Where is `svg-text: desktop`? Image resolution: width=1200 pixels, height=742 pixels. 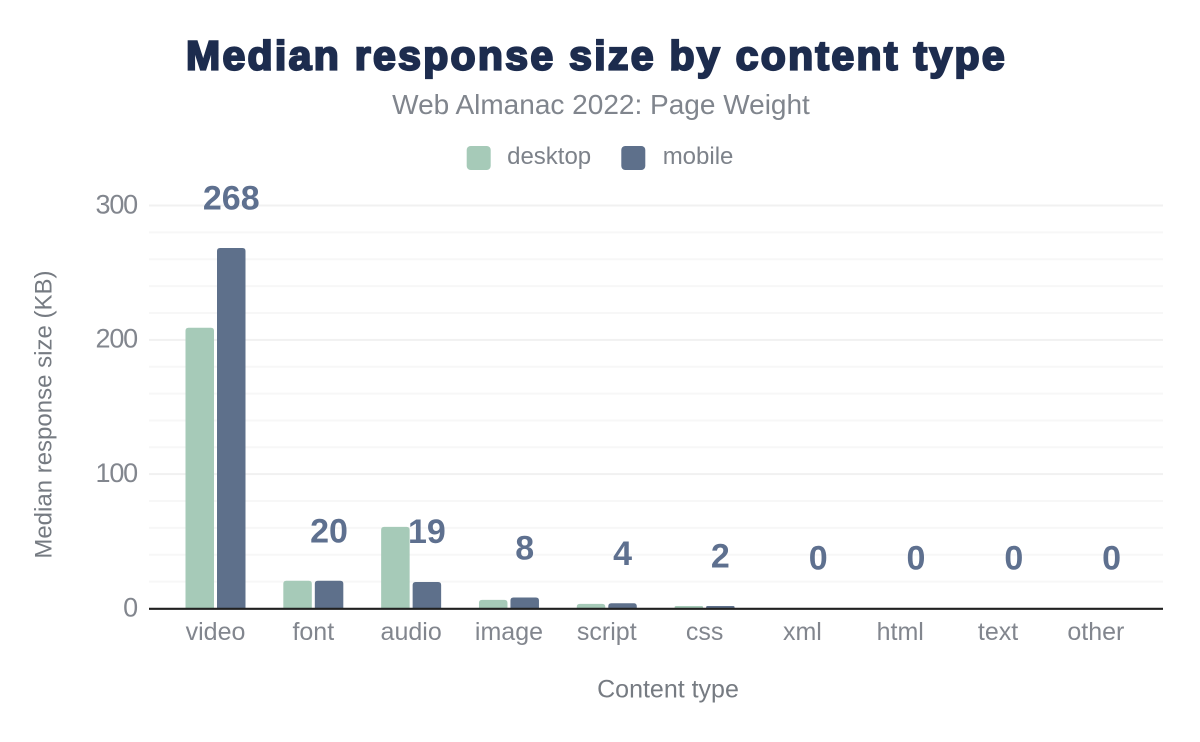 svg-text: desktop is located at coordinates (549, 156).